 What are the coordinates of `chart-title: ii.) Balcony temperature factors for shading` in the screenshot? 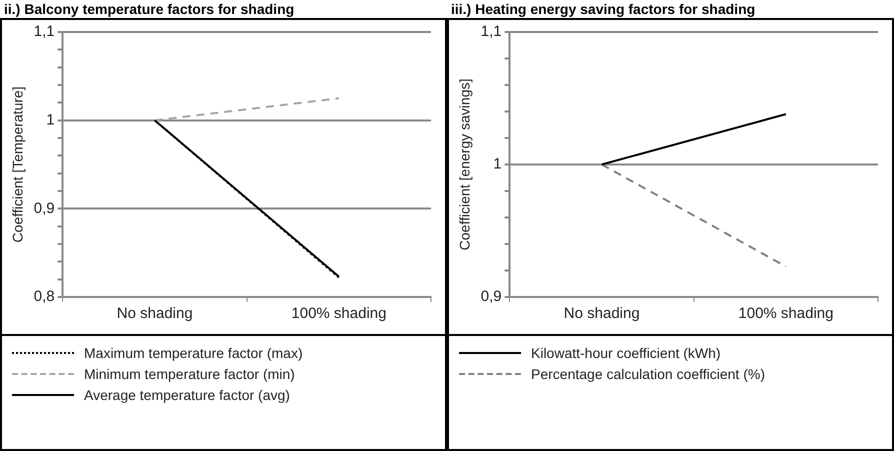 It's located at (149, 9).